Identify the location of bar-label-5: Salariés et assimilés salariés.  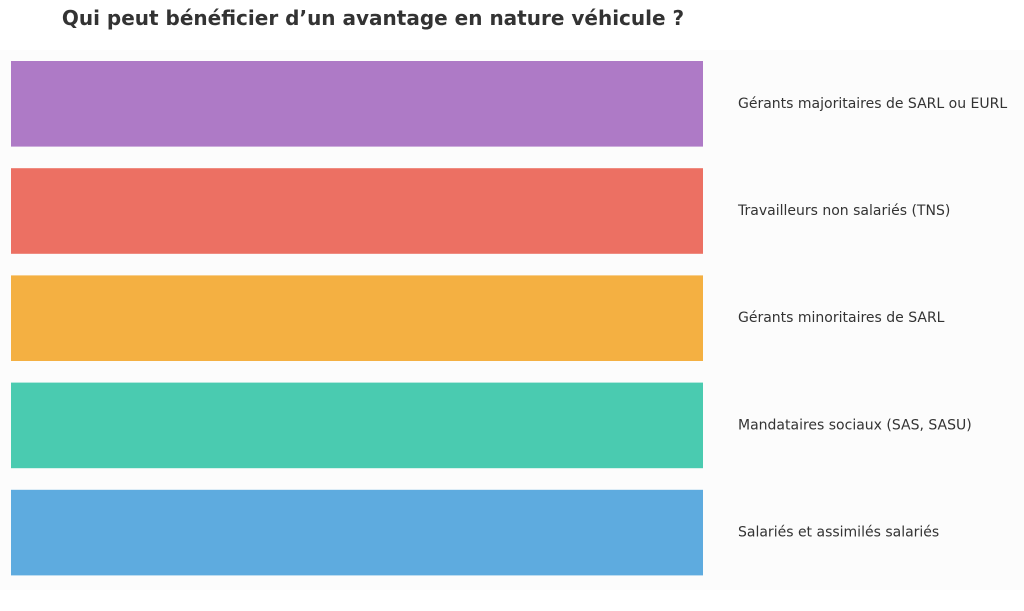
(838, 533).